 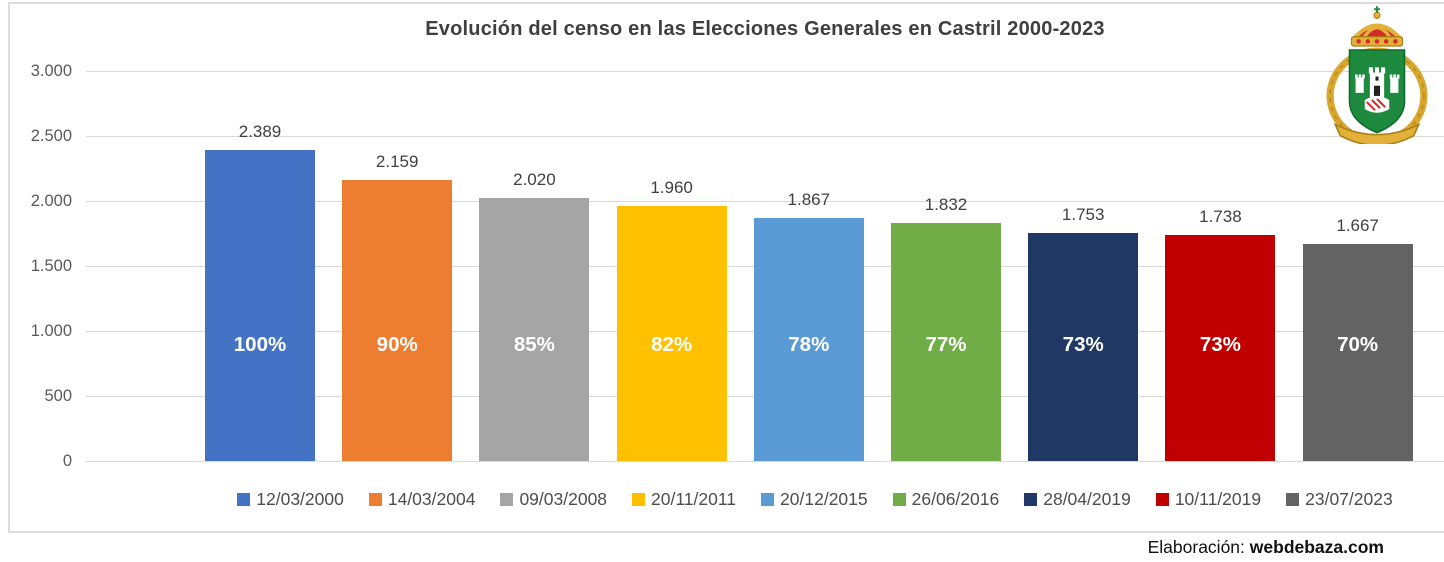 What do you see at coordinates (955, 498) in the screenshot?
I see `legend-label: 26/06/2016` at bounding box center [955, 498].